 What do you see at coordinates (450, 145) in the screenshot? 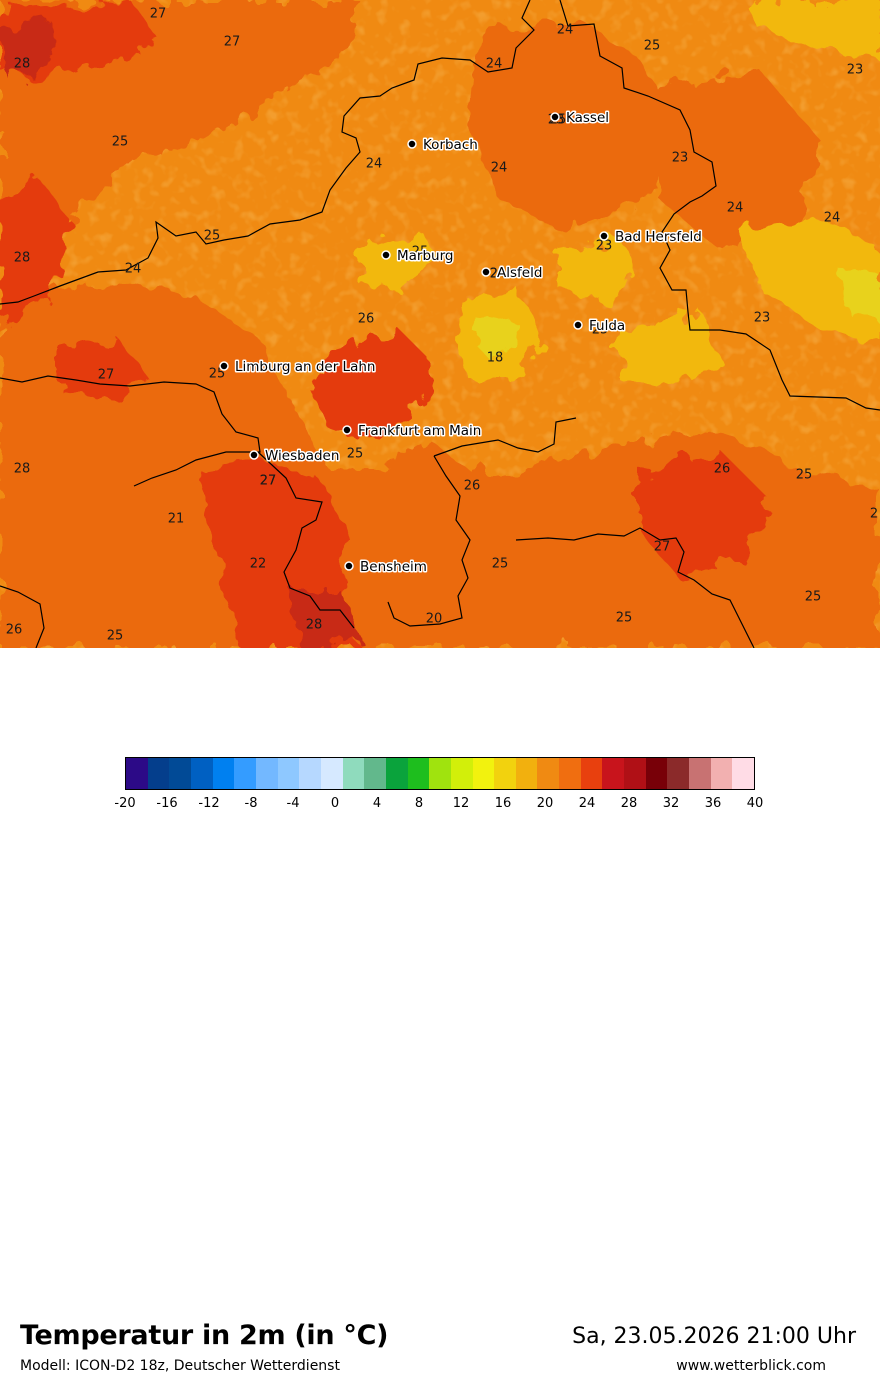
I see `city-label: Korbach` at bounding box center [450, 145].